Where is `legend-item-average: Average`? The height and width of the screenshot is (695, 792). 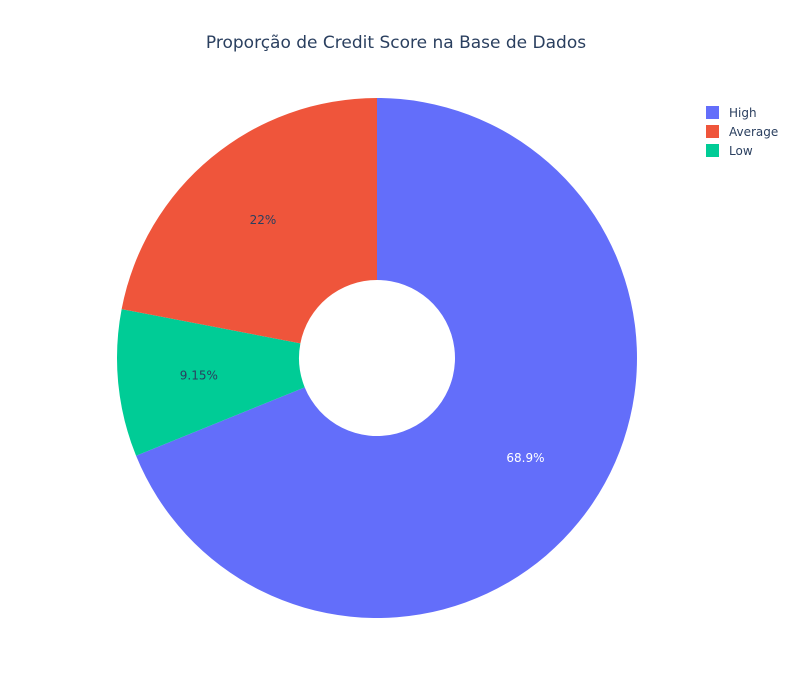
legend-item-average: Average is located at coordinates (742, 131).